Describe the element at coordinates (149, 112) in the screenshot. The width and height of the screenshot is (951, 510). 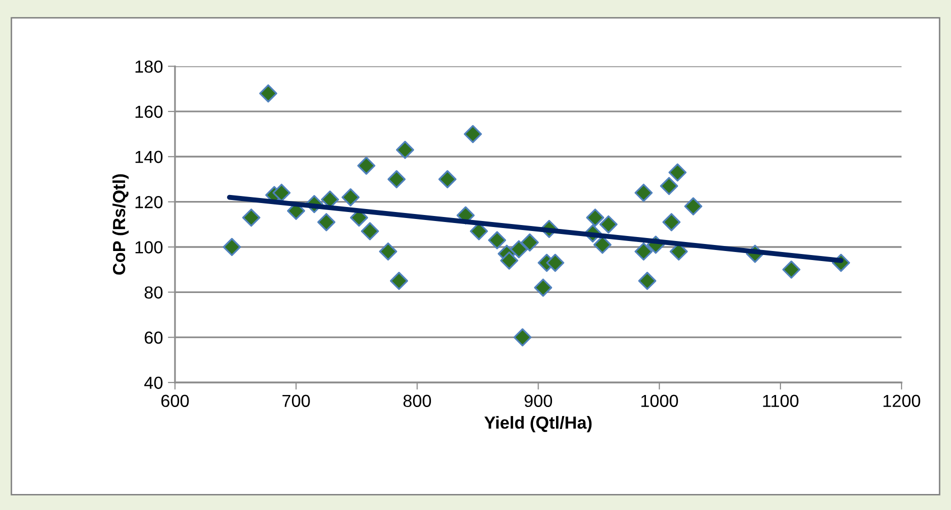
I see `y-tick-label: 160` at that location.